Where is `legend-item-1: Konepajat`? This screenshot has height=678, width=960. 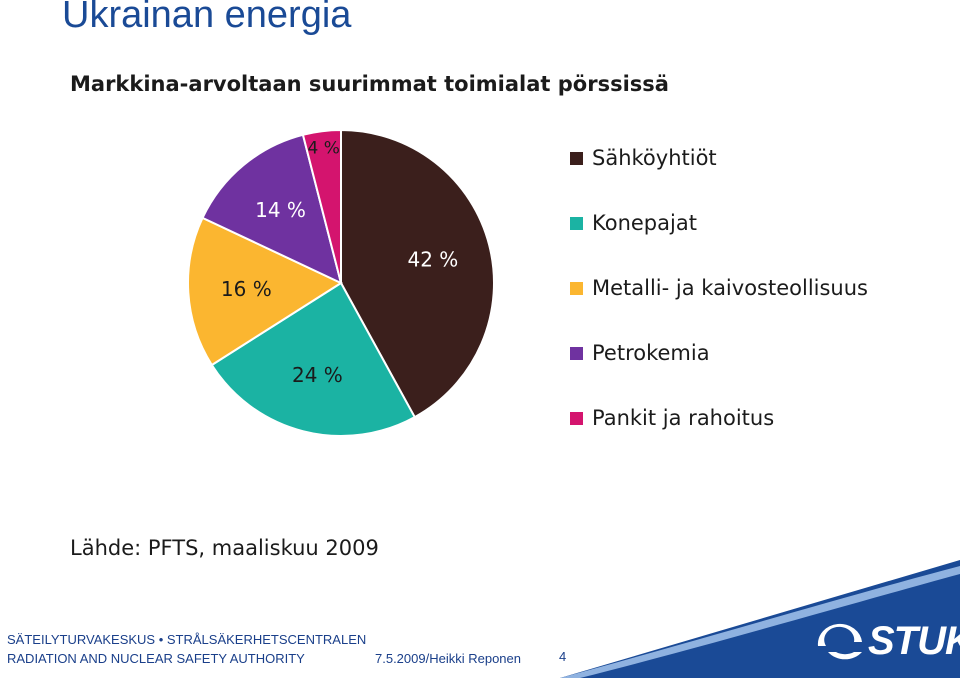 legend-item-1: Konepajat is located at coordinates (633, 223).